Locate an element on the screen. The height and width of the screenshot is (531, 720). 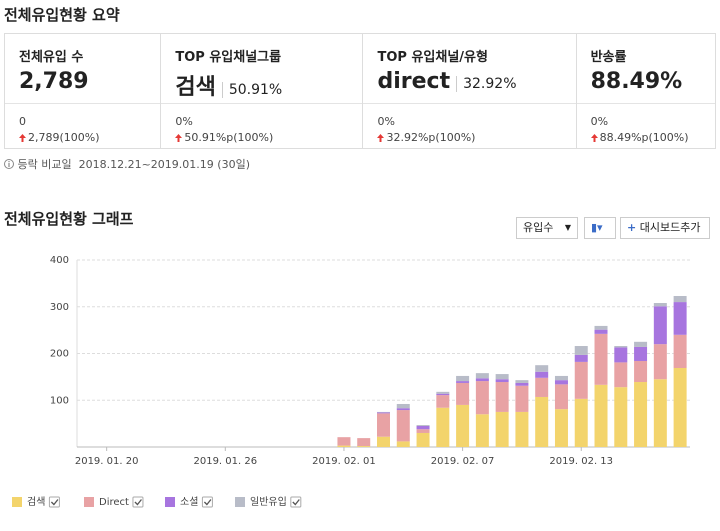
card-share: 32.92% is located at coordinates (486, 84).